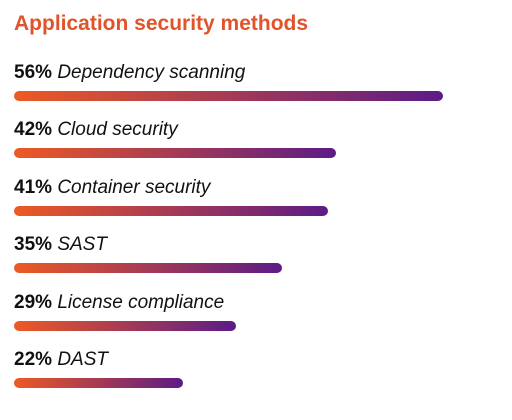  Describe the element at coordinates (151, 72) in the screenshot. I see `bar-category-label: Dependency scanning` at that location.